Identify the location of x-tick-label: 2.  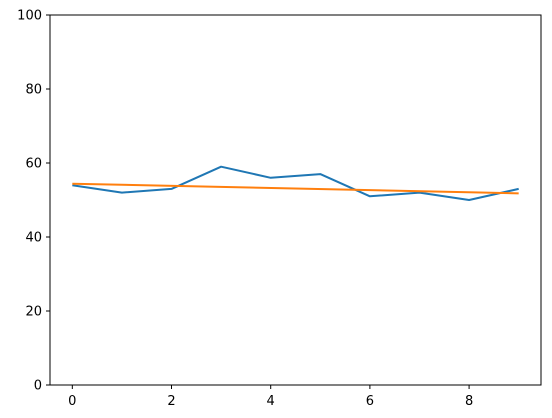
(171, 401).